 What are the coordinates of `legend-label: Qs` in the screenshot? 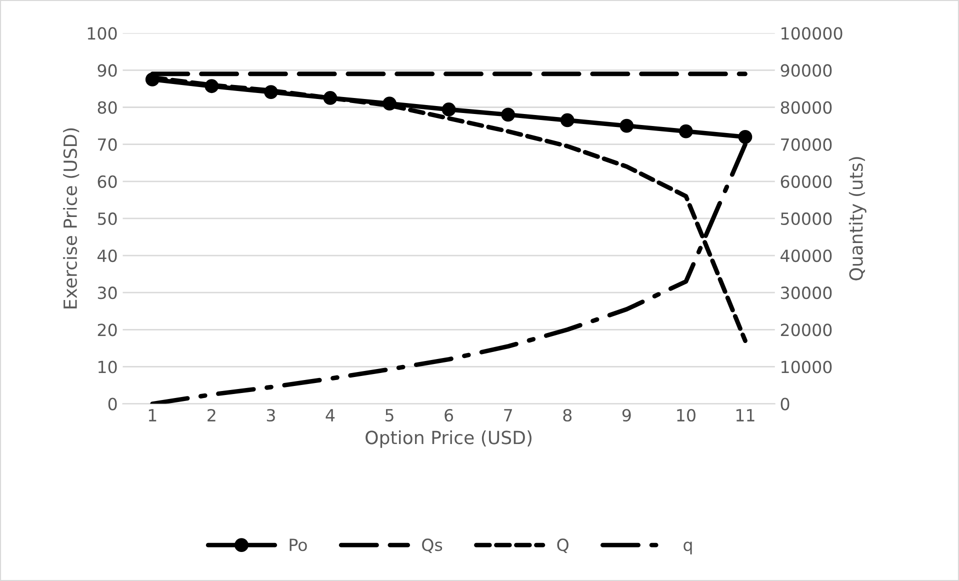 It's located at (432, 546).